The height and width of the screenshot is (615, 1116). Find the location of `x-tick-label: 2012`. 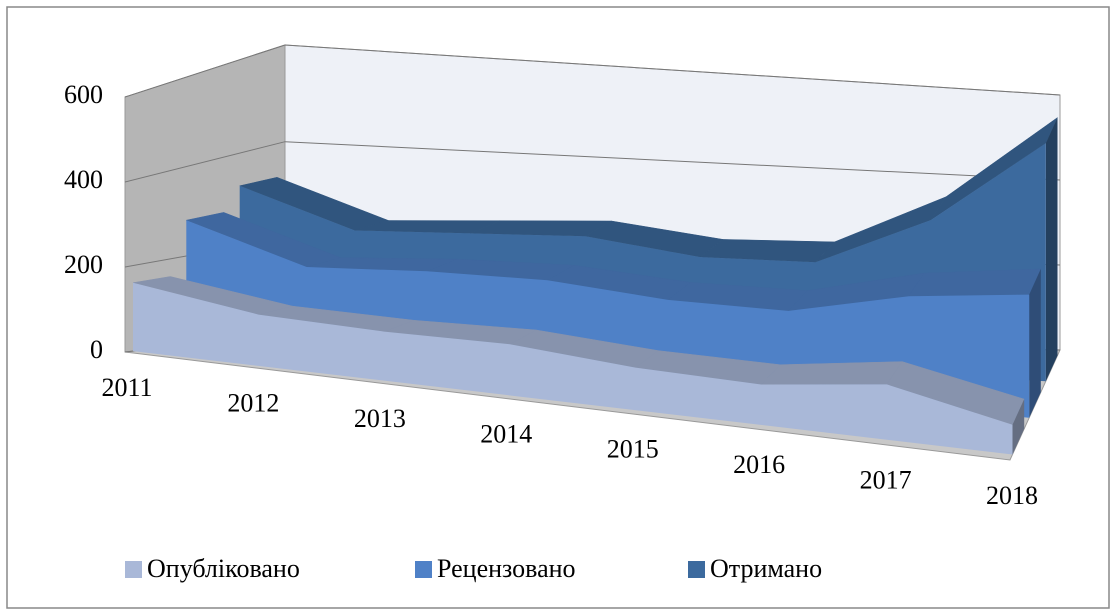

x-tick-label: 2012 is located at coordinates (253, 402).